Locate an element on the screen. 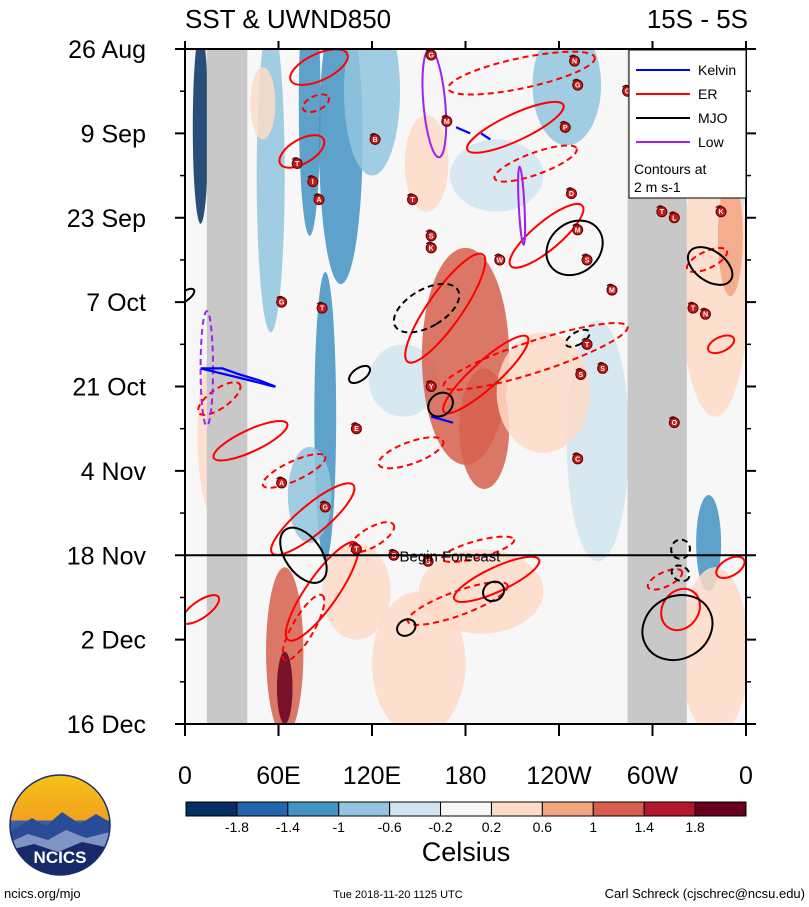  tc-marker-label: I is located at coordinates (313, 182).